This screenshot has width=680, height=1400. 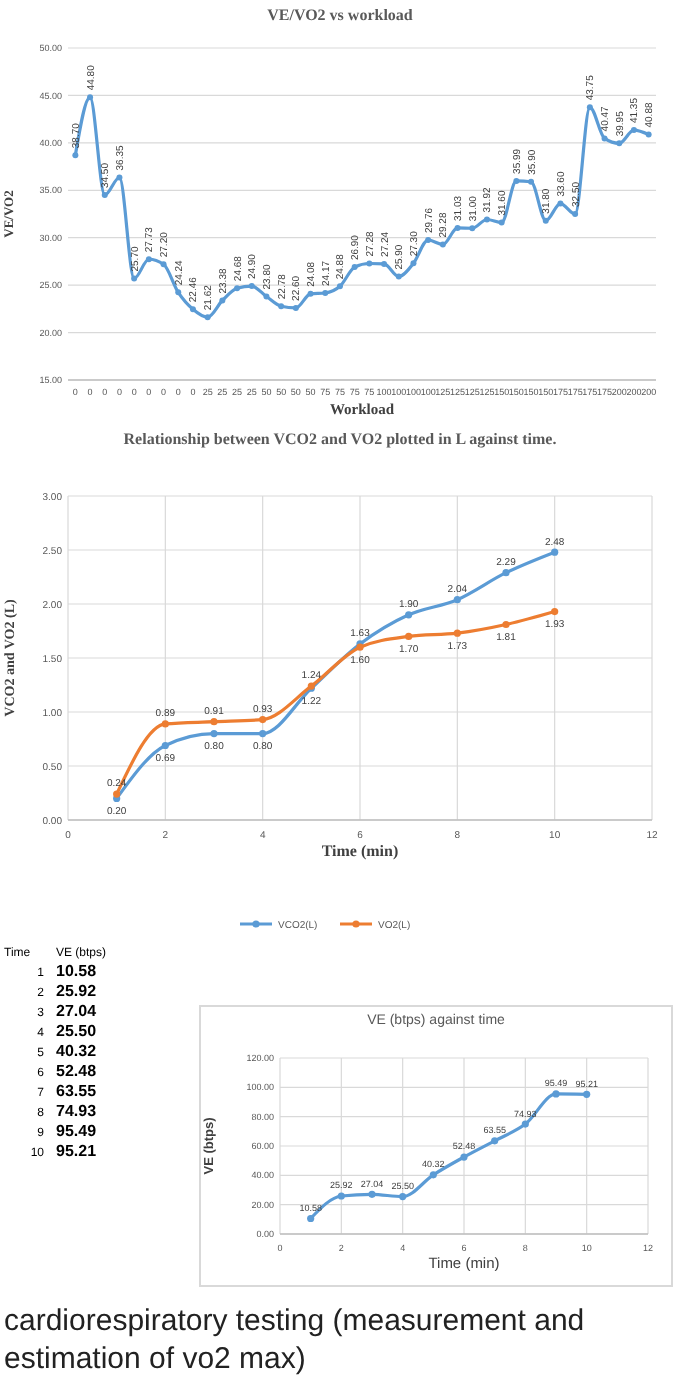 I want to click on text: 27.04, so click(x=76, y=1011).